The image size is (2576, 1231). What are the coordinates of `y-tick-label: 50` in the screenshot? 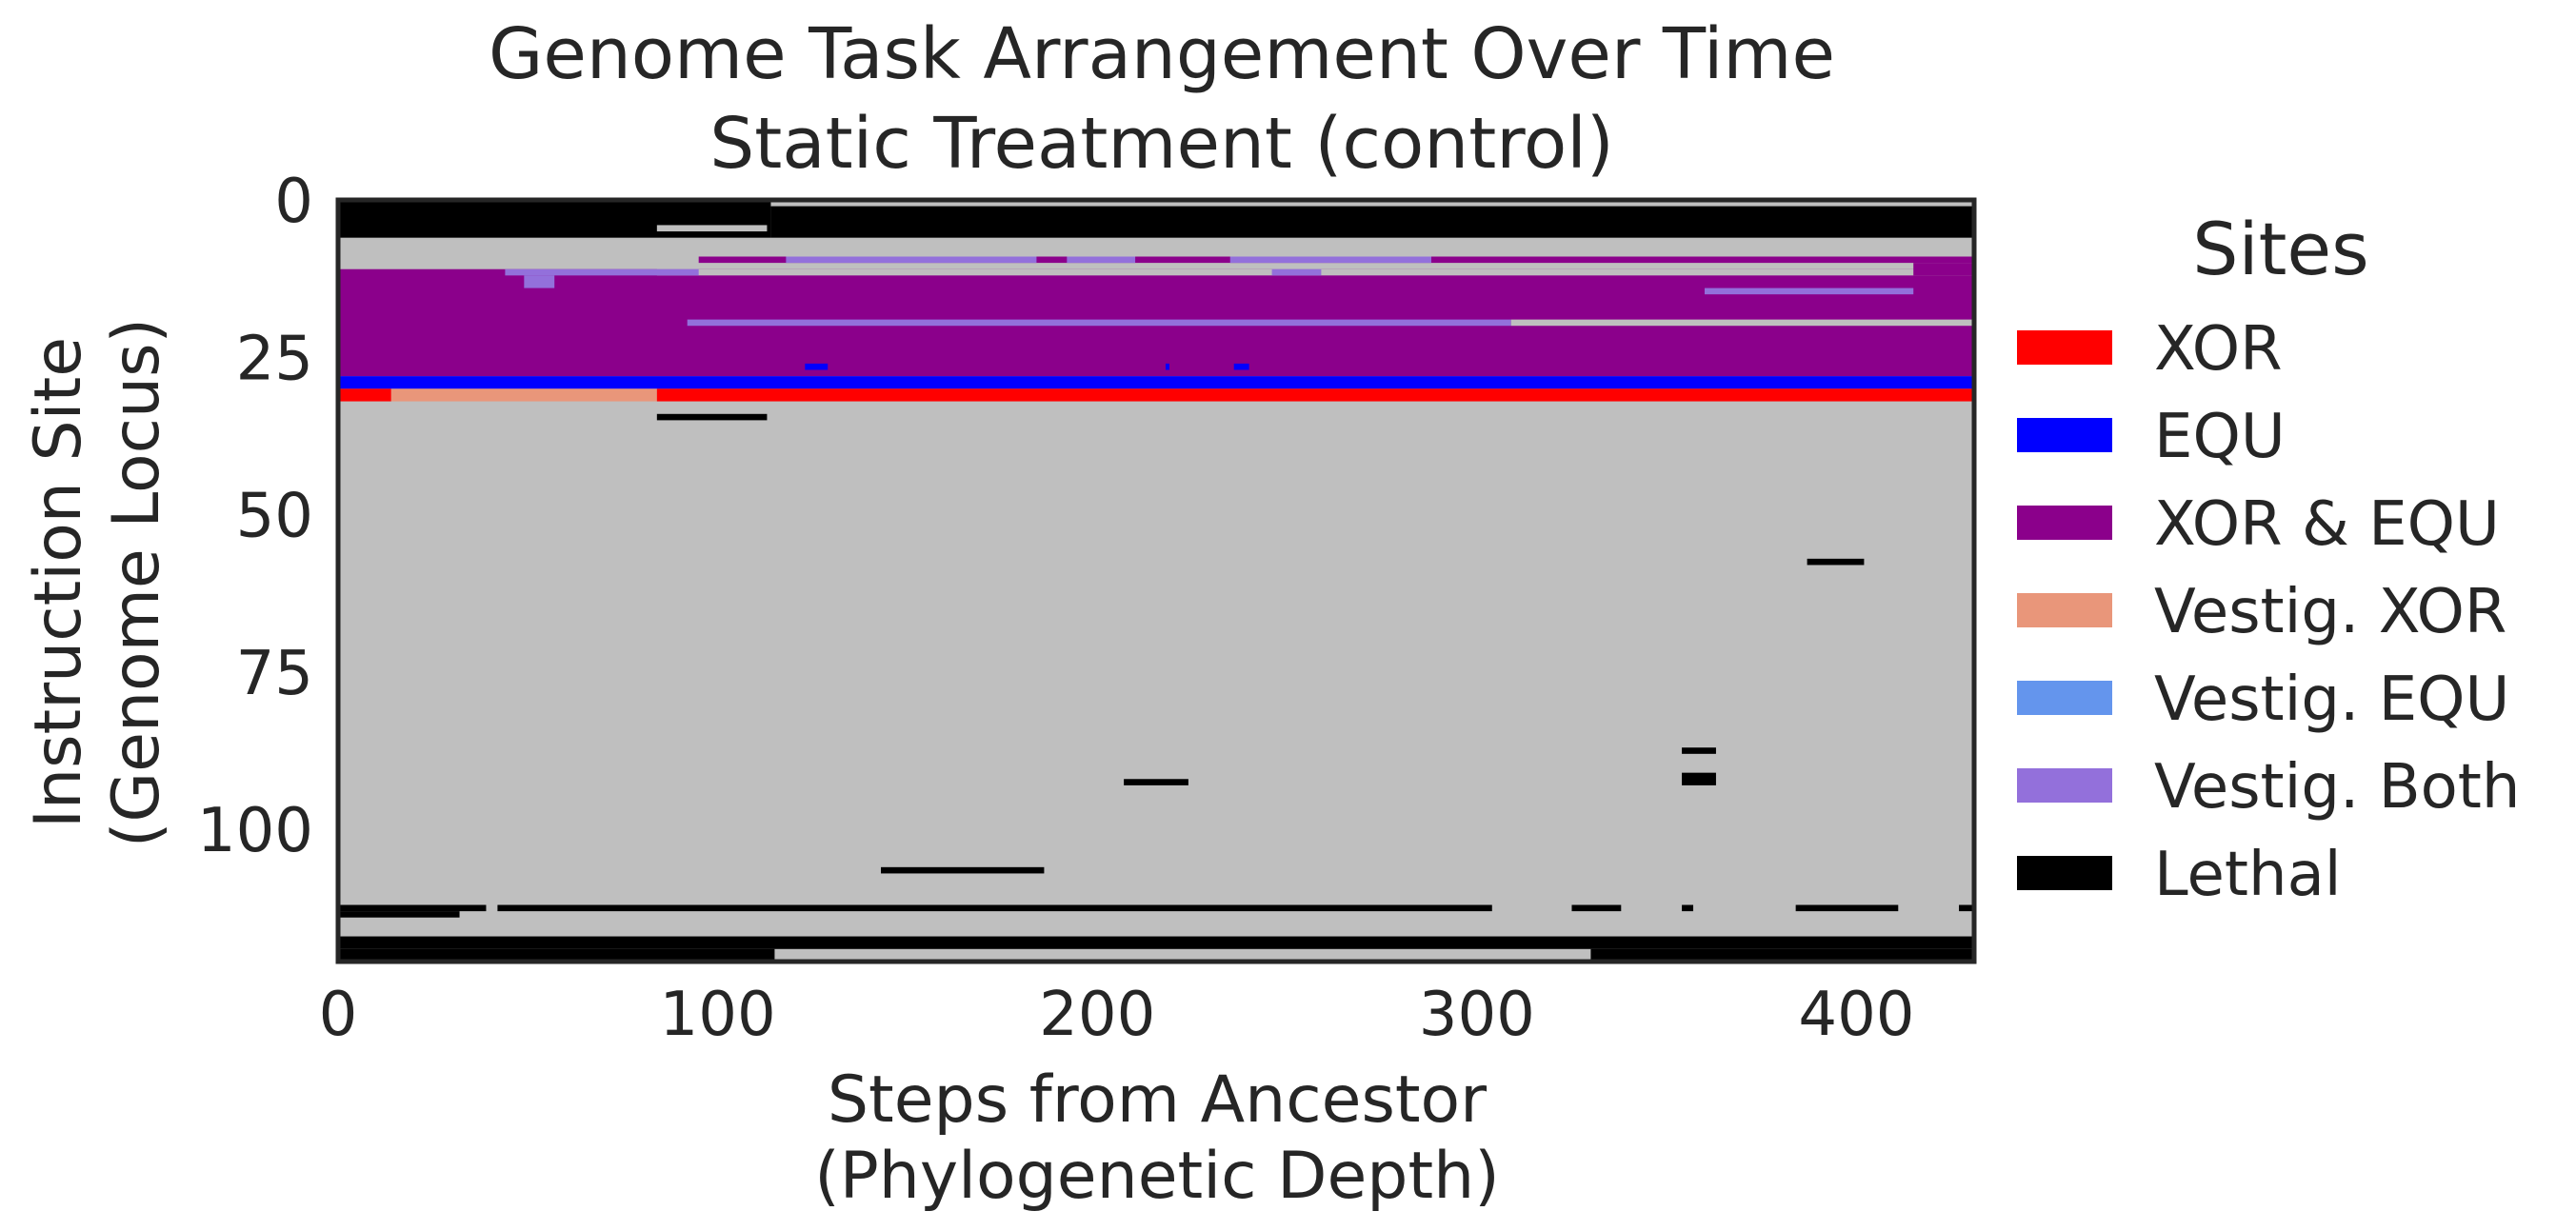 It's located at (274, 517).